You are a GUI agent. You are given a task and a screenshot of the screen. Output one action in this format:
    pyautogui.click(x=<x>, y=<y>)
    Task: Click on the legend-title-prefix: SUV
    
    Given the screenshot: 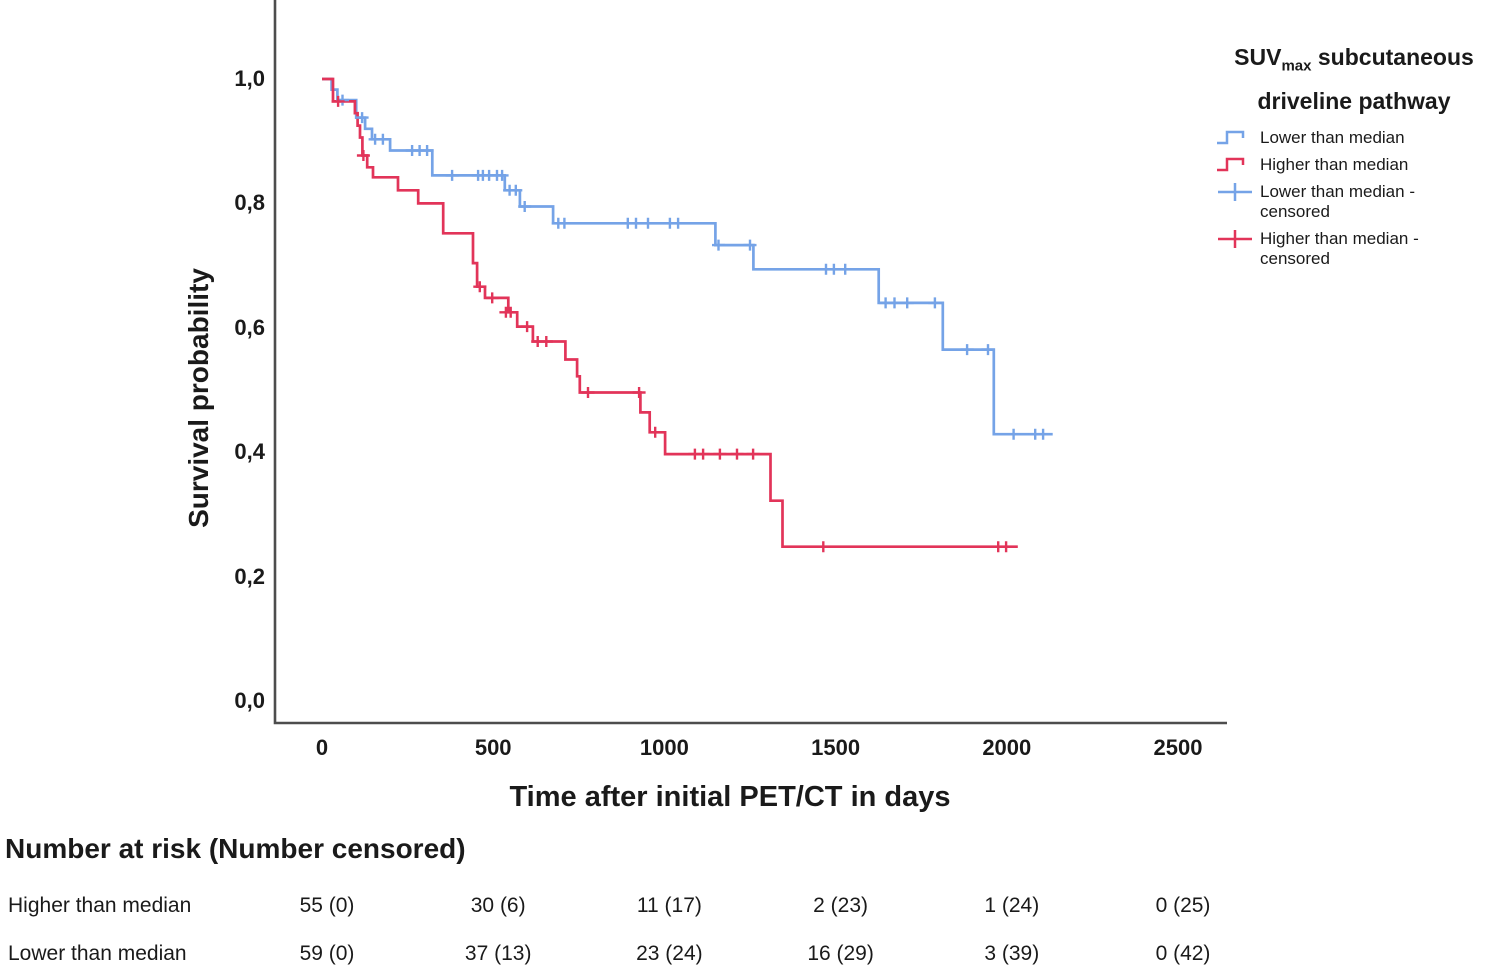 What is the action you would take?
    pyautogui.click(x=1258, y=57)
    